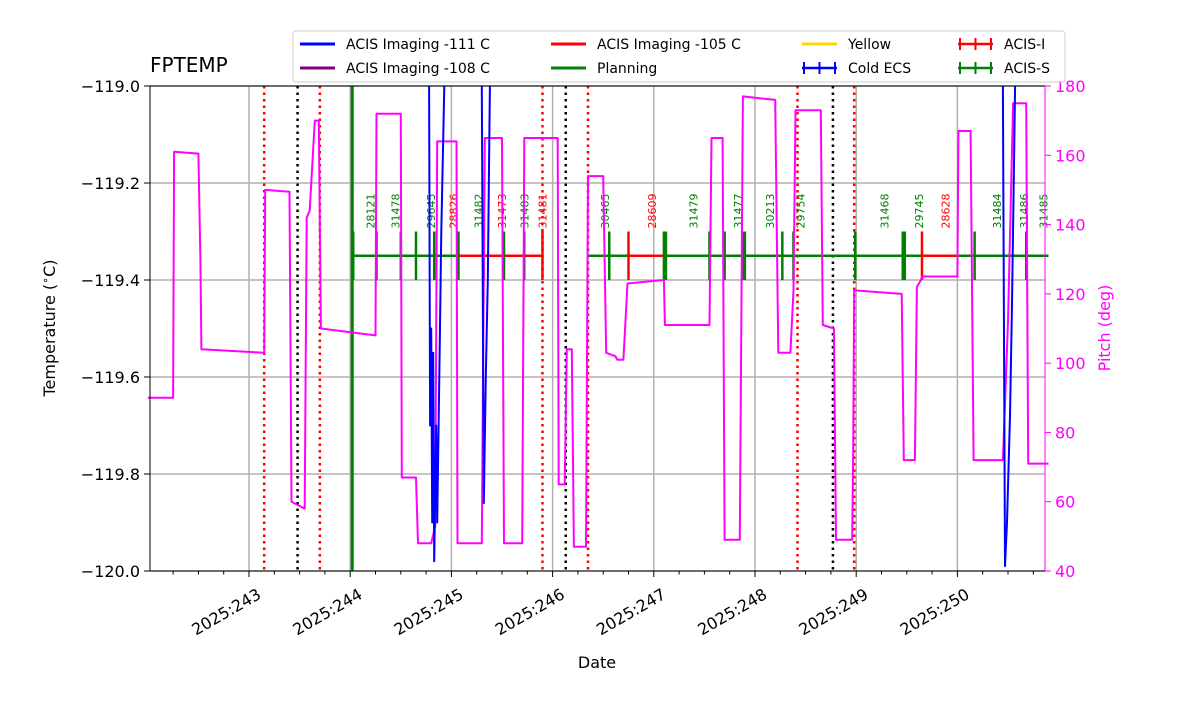 The height and width of the screenshot is (714, 1200). Describe the element at coordinates (935, 611) in the screenshot. I see `x-tick-label: 2025:250` at that location.